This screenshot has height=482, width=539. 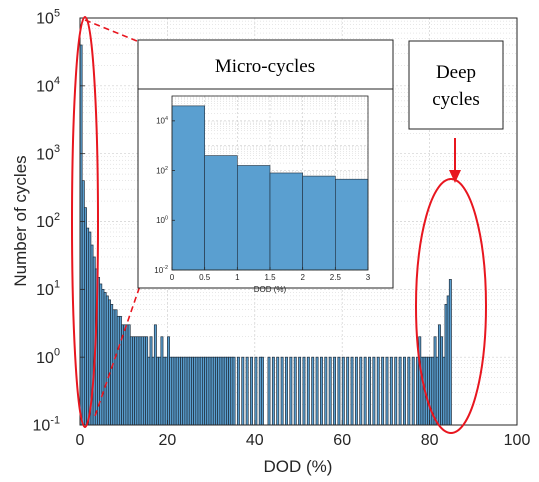 I want to click on y-tick-label: 10⁻², so click(x=161, y=270).